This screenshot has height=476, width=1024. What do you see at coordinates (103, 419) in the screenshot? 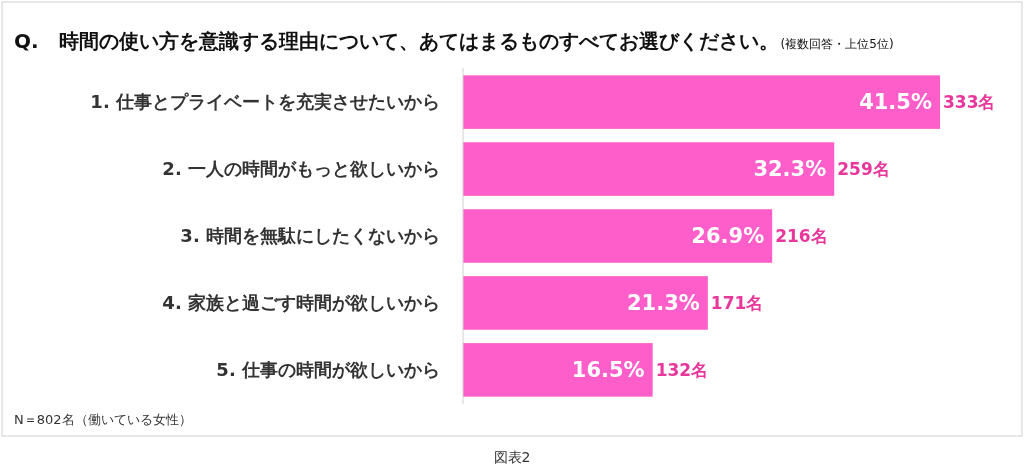
I see `text: N＝802名（働いている女性）` at bounding box center [103, 419].